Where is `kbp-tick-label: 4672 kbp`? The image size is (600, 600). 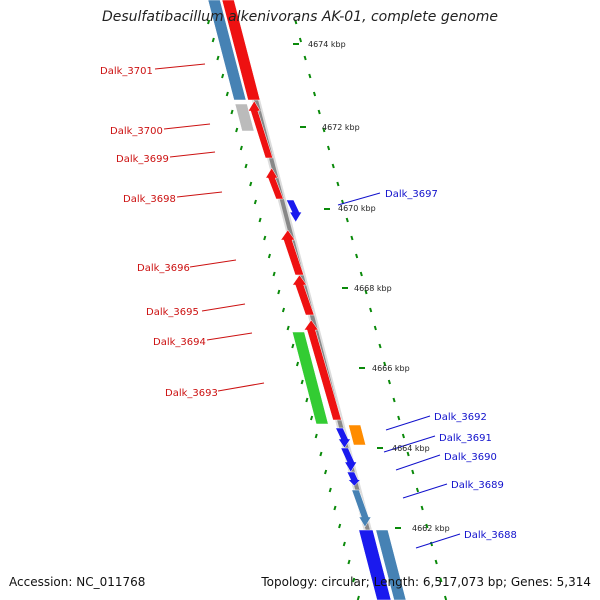 kbp-tick-label: 4672 kbp is located at coordinates (341, 127).